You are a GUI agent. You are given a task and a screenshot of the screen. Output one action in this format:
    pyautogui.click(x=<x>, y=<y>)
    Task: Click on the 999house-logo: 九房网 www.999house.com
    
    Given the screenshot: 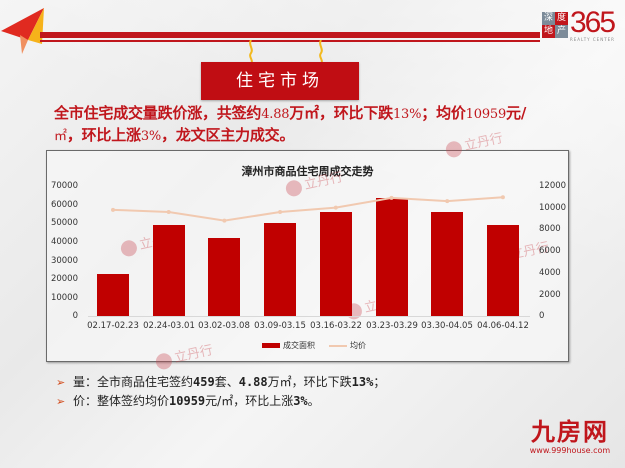 What is the action you would take?
    pyautogui.click(x=570, y=442)
    